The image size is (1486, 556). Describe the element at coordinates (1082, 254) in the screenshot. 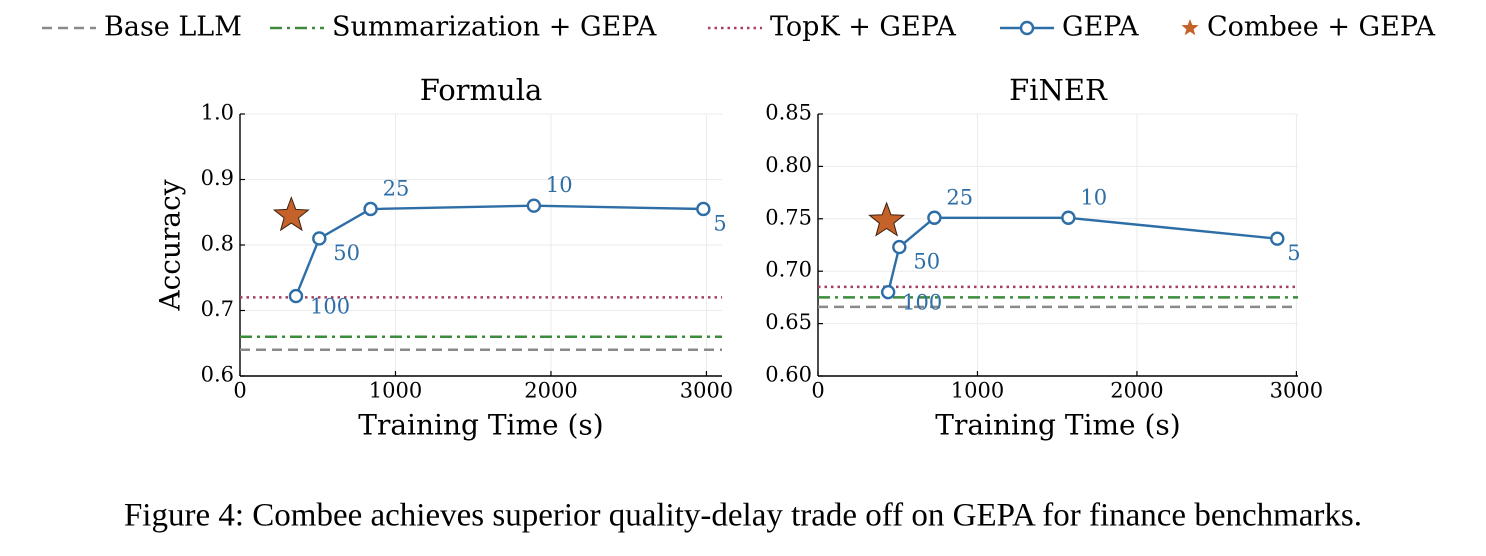

I see `series-line` at that location.